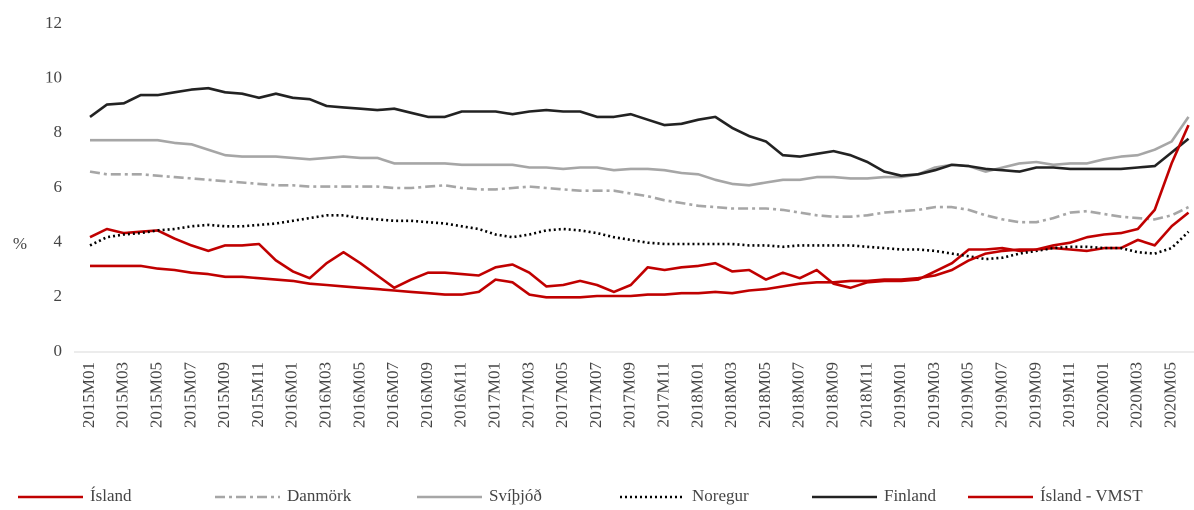 The height and width of the screenshot is (510, 1194). I want to click on x-tick-label: 2018M01, so click(696, 395).